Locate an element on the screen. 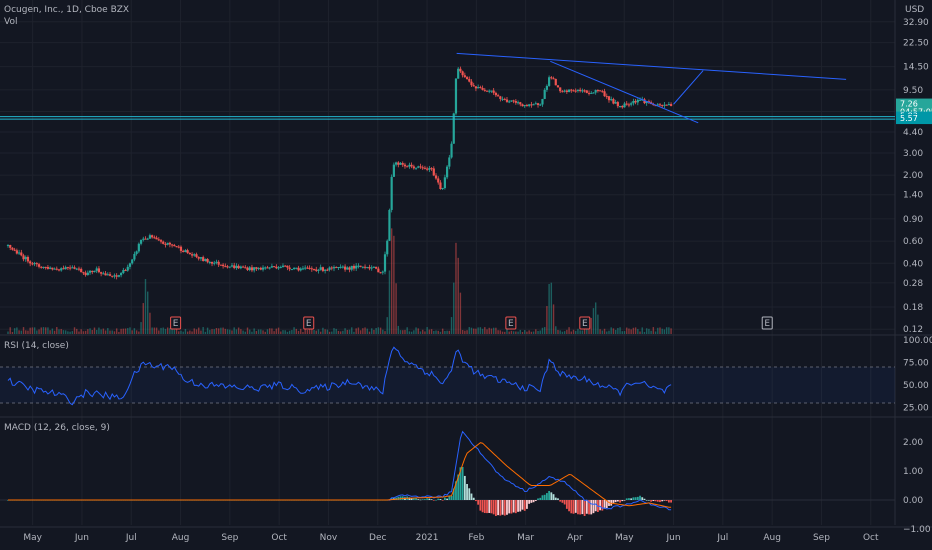  time-axis-month-label: Sep is located at coordinates (821, 538).